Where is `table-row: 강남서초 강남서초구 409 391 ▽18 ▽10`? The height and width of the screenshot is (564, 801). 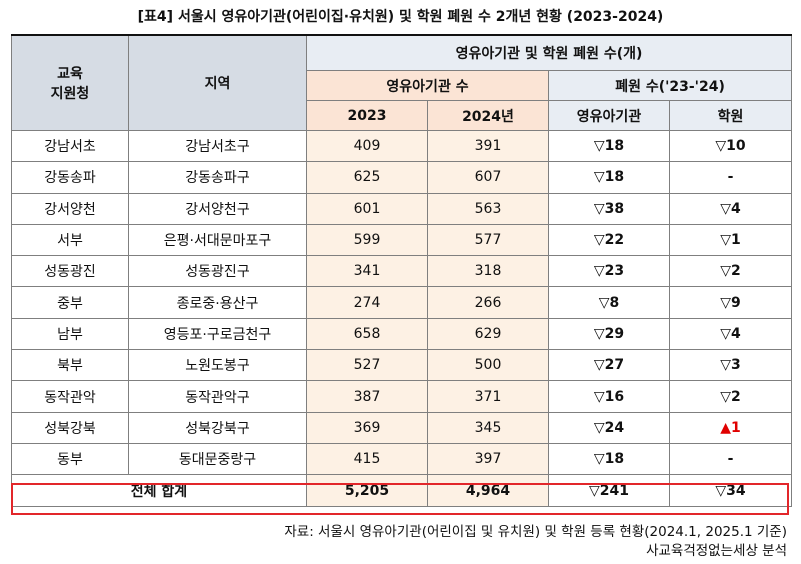
table-row: 강남서초 강남서초구 409 391 ▽18 ▽10 is located at coordinates (402, 146).